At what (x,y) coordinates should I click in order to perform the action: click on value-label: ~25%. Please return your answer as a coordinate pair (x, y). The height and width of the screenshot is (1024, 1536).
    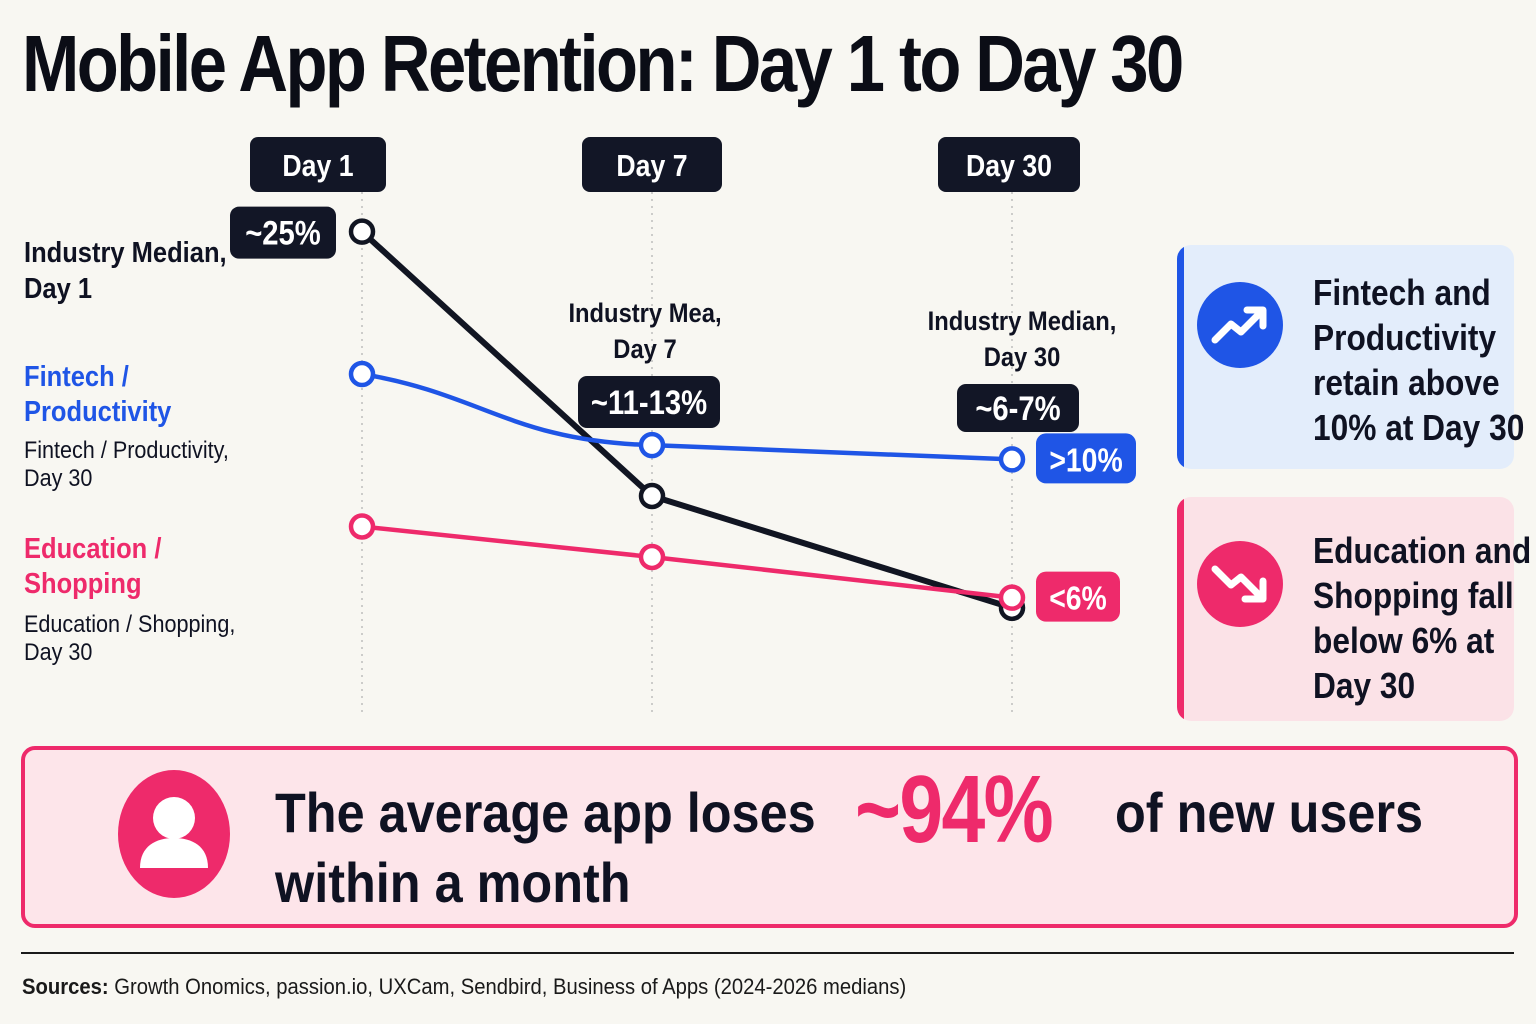
    Looking at the image, I should click on (283, 233).